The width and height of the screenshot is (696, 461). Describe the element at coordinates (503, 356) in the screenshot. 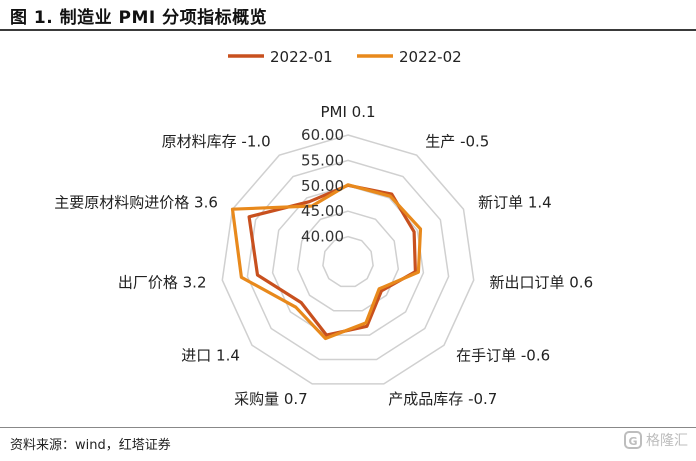

I see `category-label: 在手订单 -0.6` at that location.